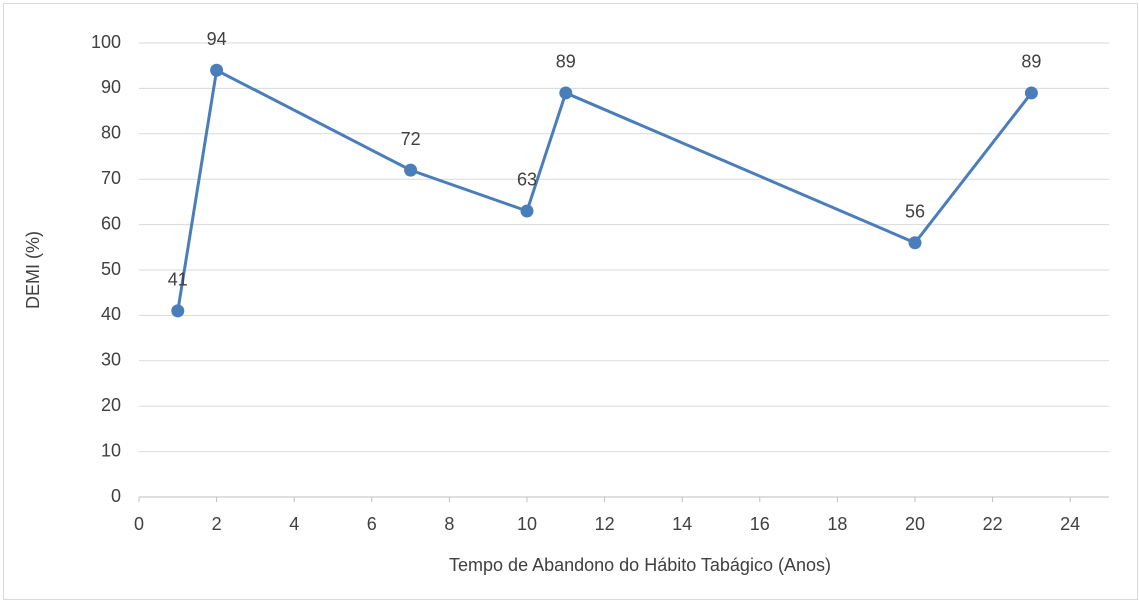 This screenshot has width=1139, height=601. I want to click on x-tick-label: 20, so click(915, 524).